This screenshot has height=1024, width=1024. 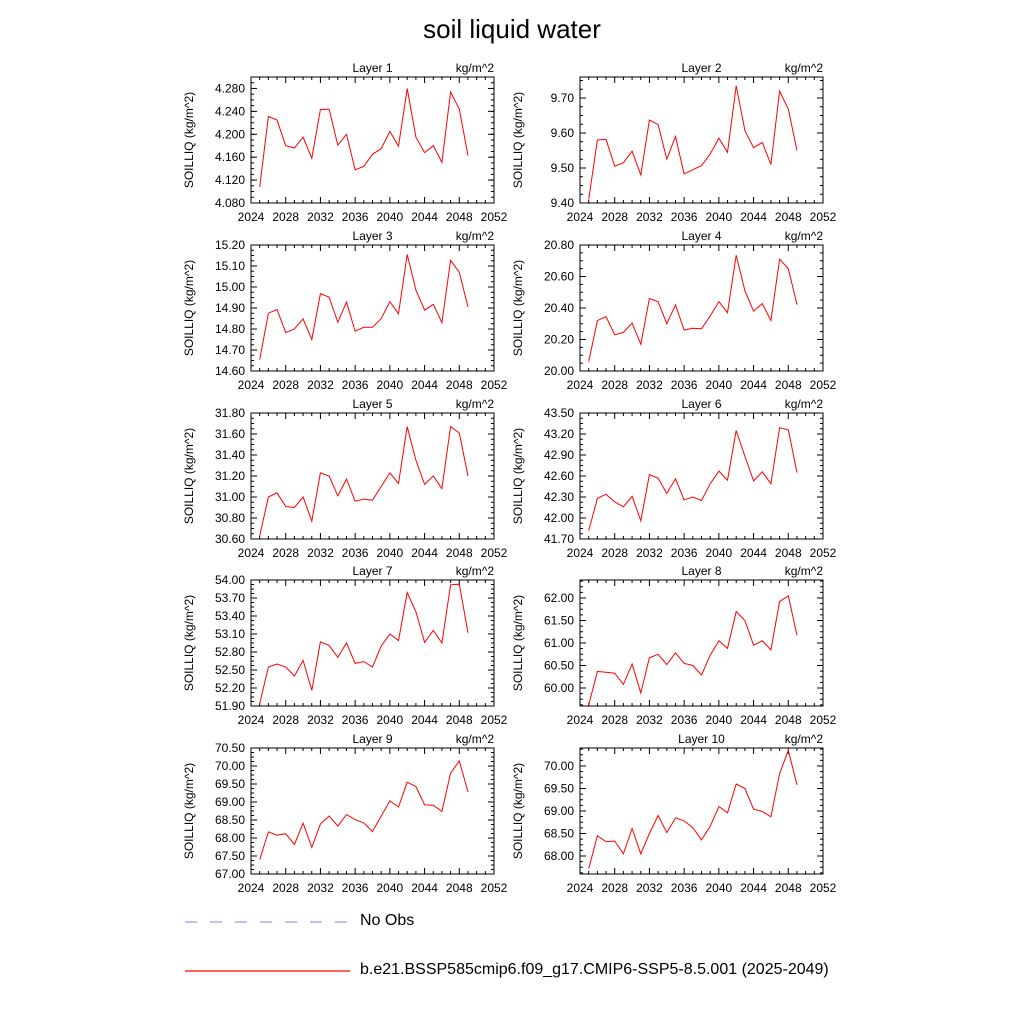 What do you see at coordinates (372, 571) in the screenshot?
I see `panel-title: Layer 7` at bounding box center [372, 571].